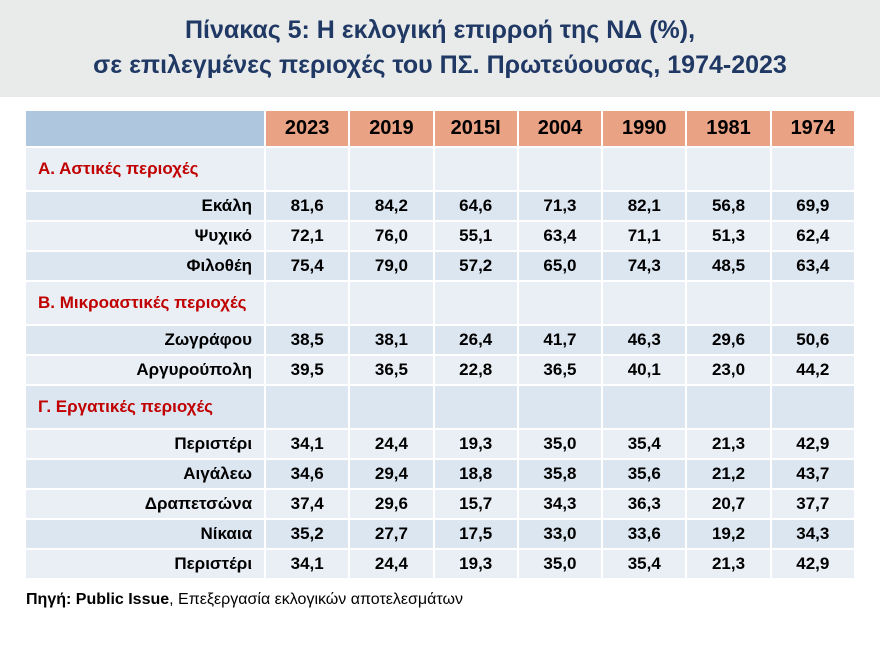 The height and width of the screenshot is (660, 880). Describe the element at coordinates (145, 407) in the screenshot. I see `section-title: Γ. Εργατικές περιοχές` at that location.